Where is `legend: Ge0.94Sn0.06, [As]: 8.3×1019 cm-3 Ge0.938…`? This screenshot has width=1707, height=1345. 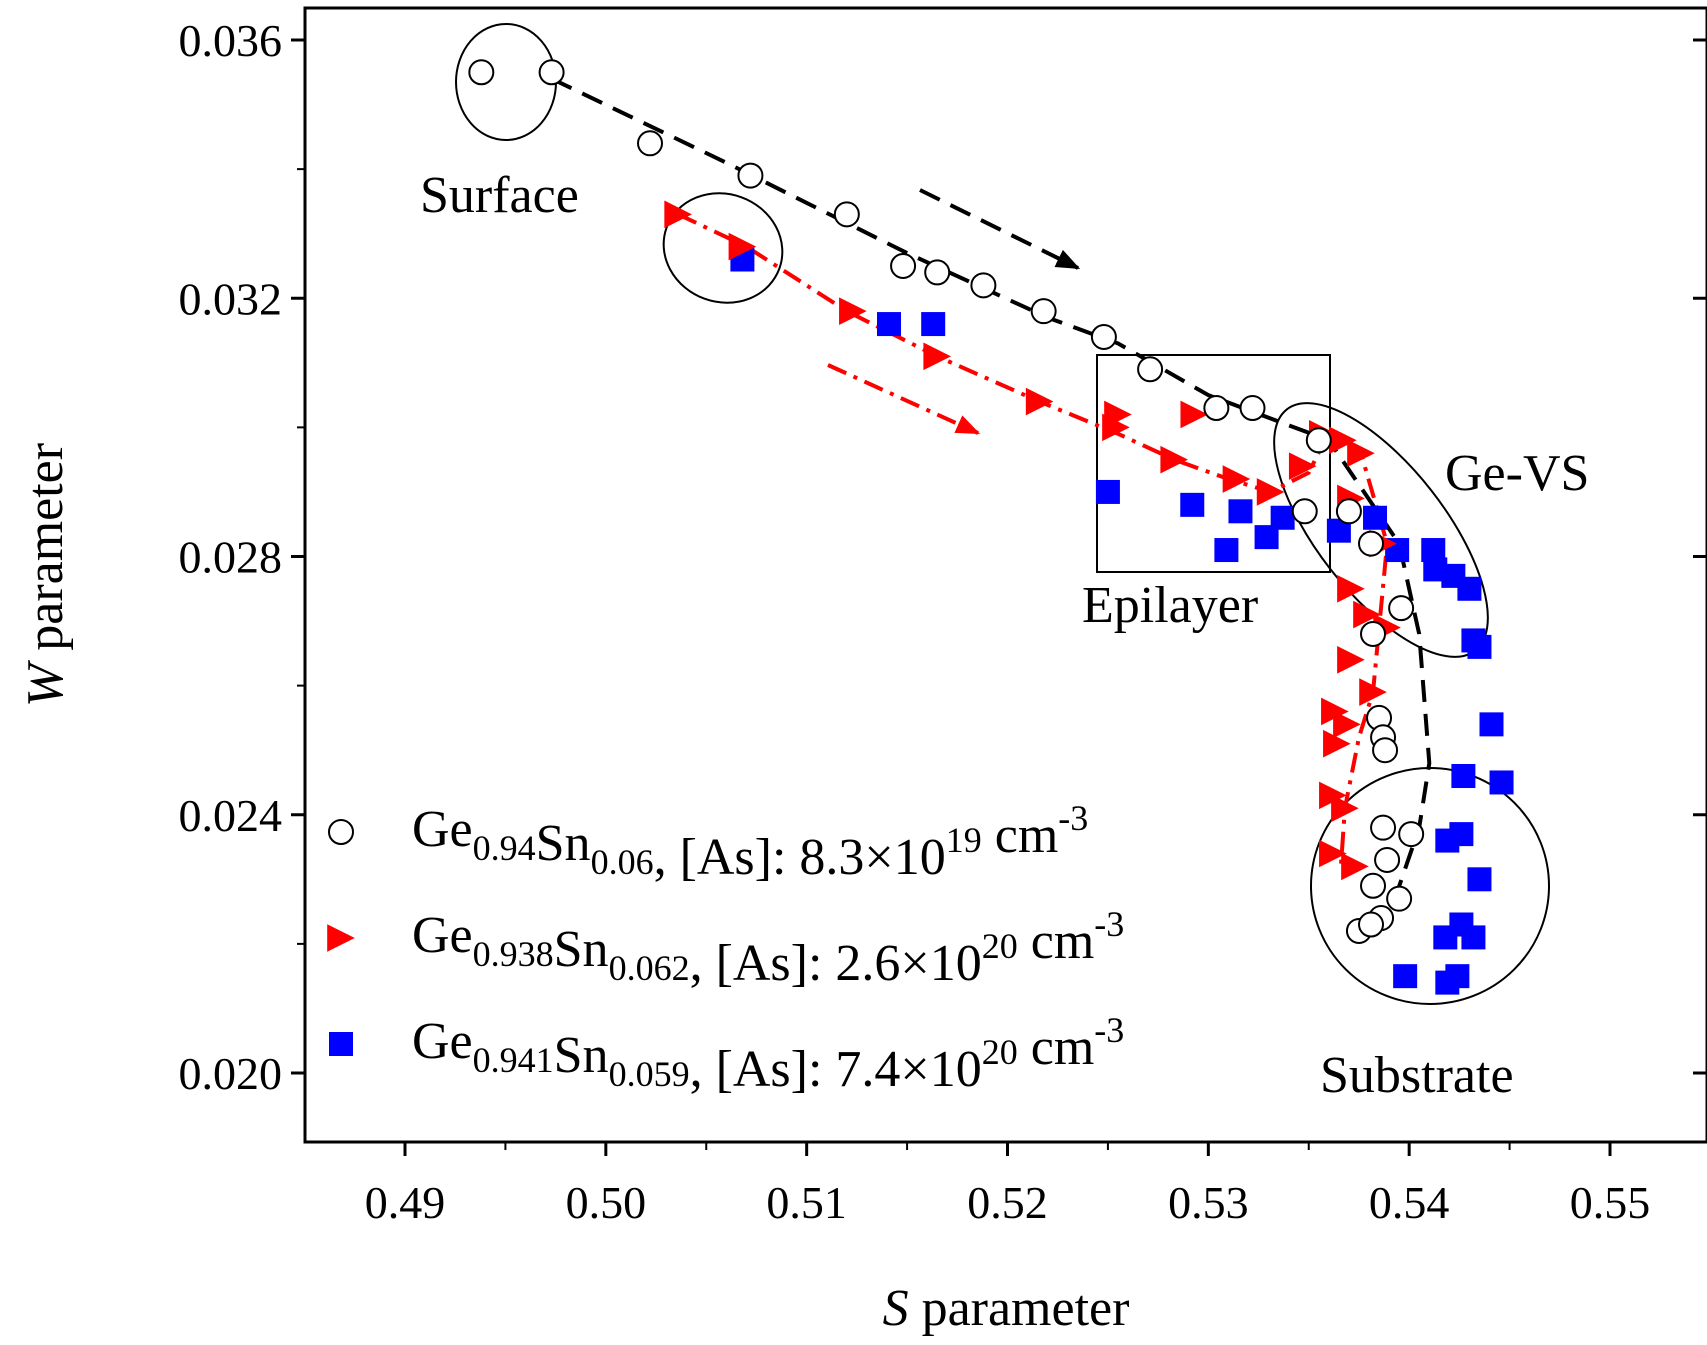
legend: Ge0.94Sn0.06, [As]: 8.3×1019 cm-3 Ge0.938… is located at coordinates (725, 948).